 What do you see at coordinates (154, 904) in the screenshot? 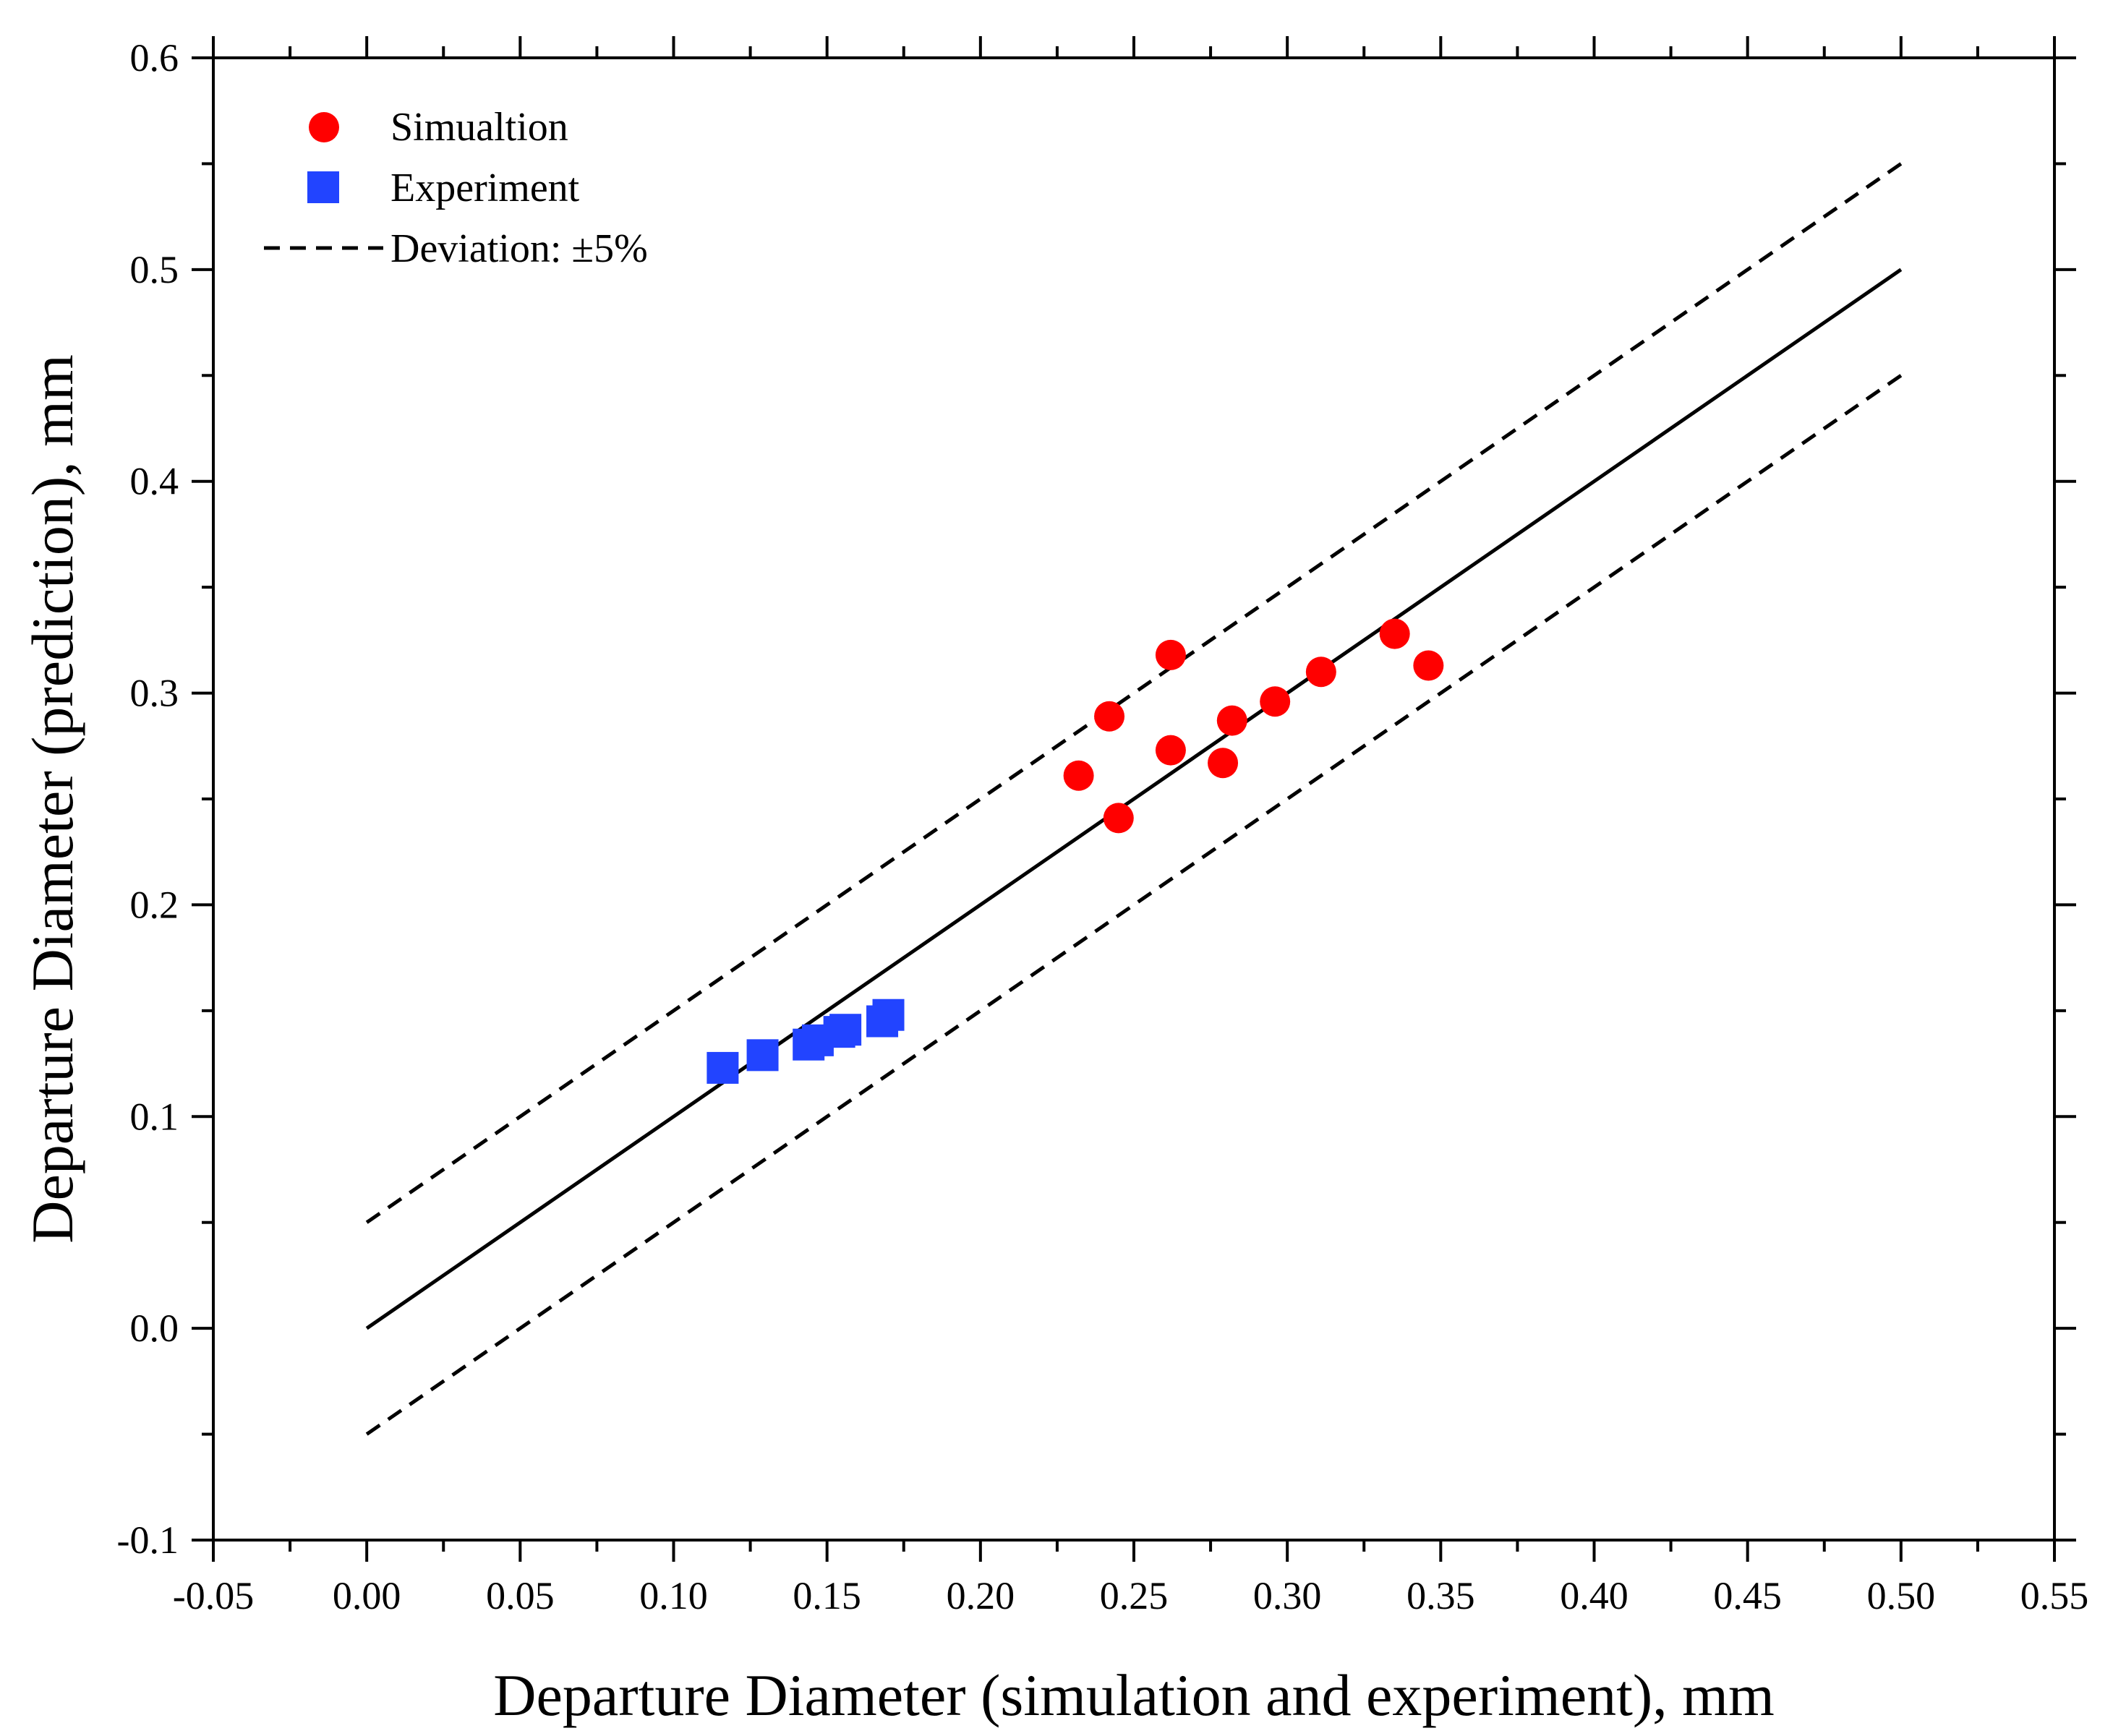
I see `y-tick-label: 0.2` at bounding box center [154, 904].